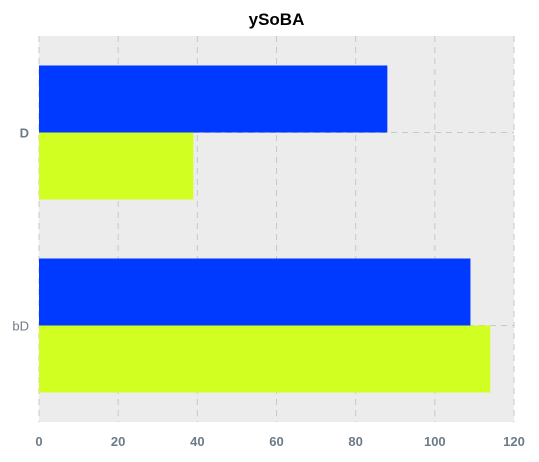 The height and width of the screenshot is (462, 539). Describe the element at coordinates (197, 441) in the screenshot. I see `x-tick-label: 40` at that location.